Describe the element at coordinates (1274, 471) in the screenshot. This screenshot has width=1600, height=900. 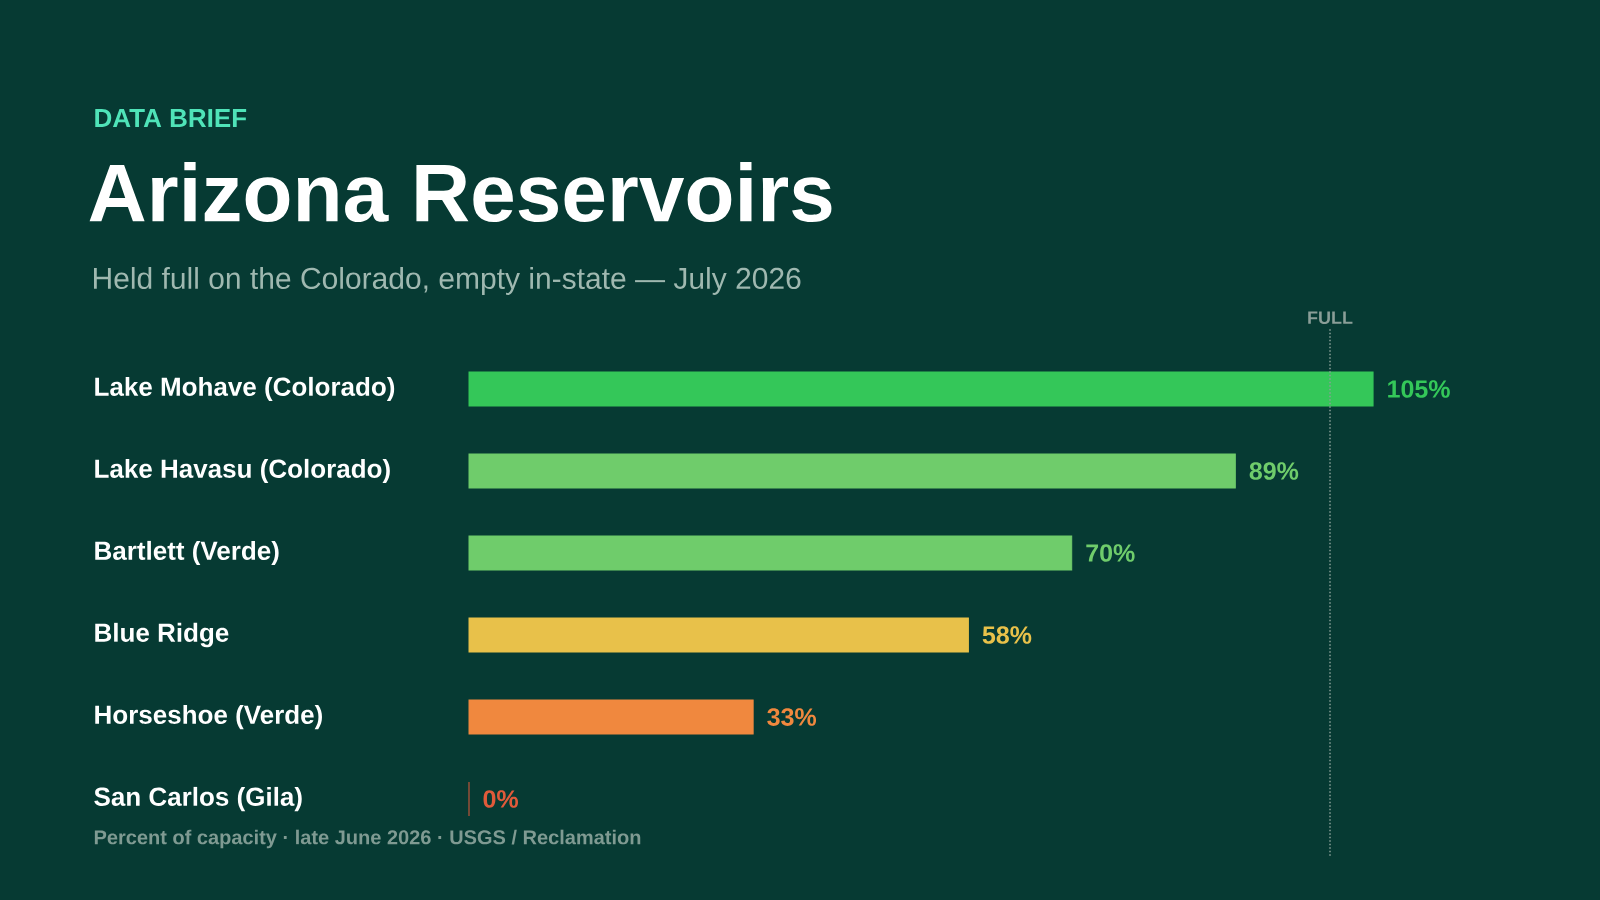
I see `data-label: 89%` at that location.